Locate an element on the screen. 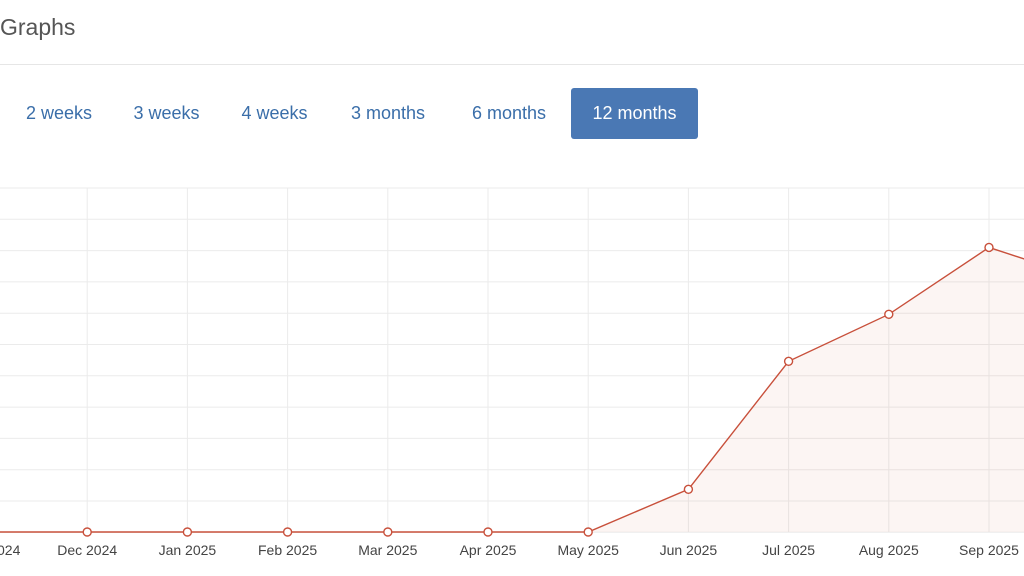 The width and height of the screenshot is (1024, 576). x-tick-label: Dec 2024 is located at coordinates (87, 550).